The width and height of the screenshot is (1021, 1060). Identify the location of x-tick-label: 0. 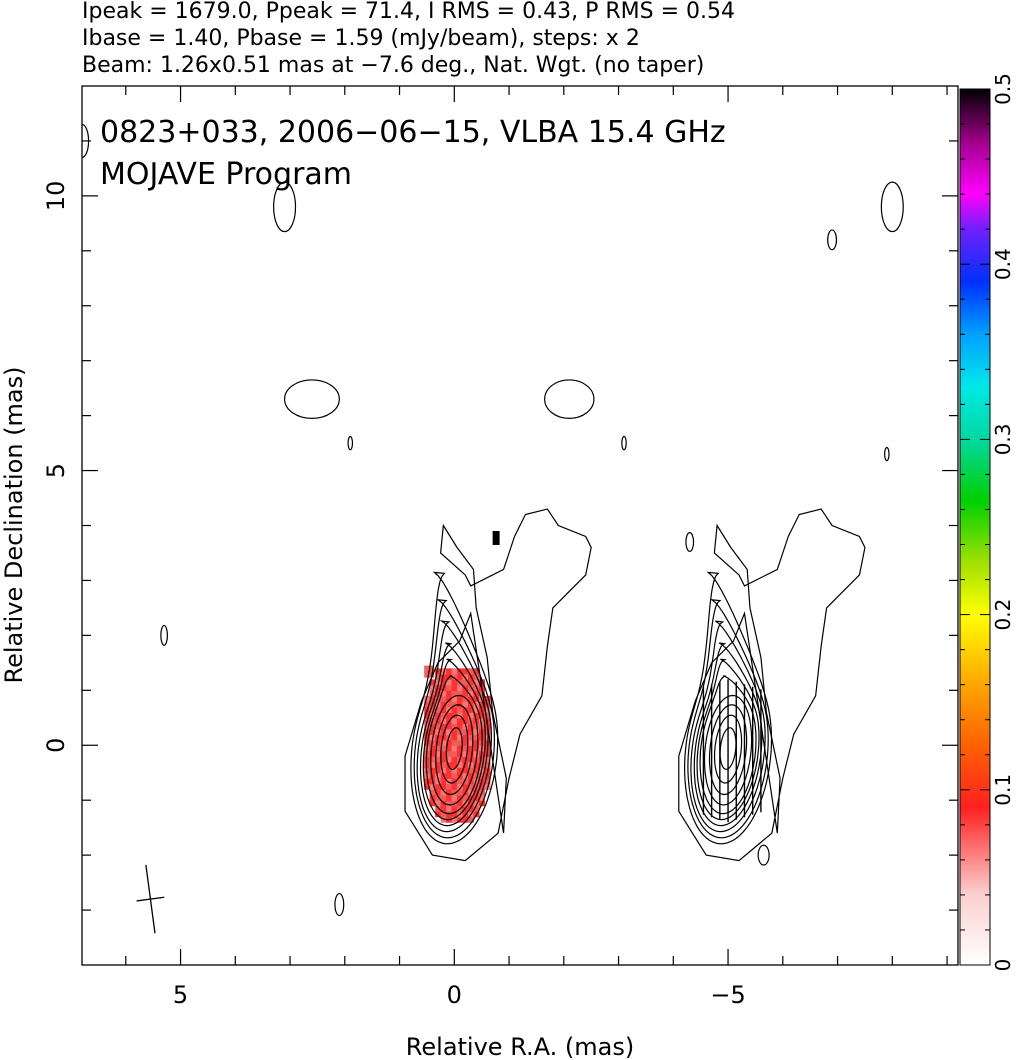
(454, 995).